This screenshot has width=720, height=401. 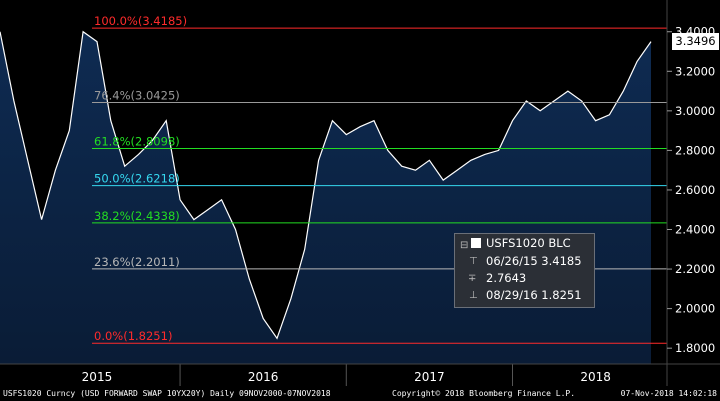 I want to click on legend-row-low: 08/29/16 1.8251, so click(x=534, y=295).